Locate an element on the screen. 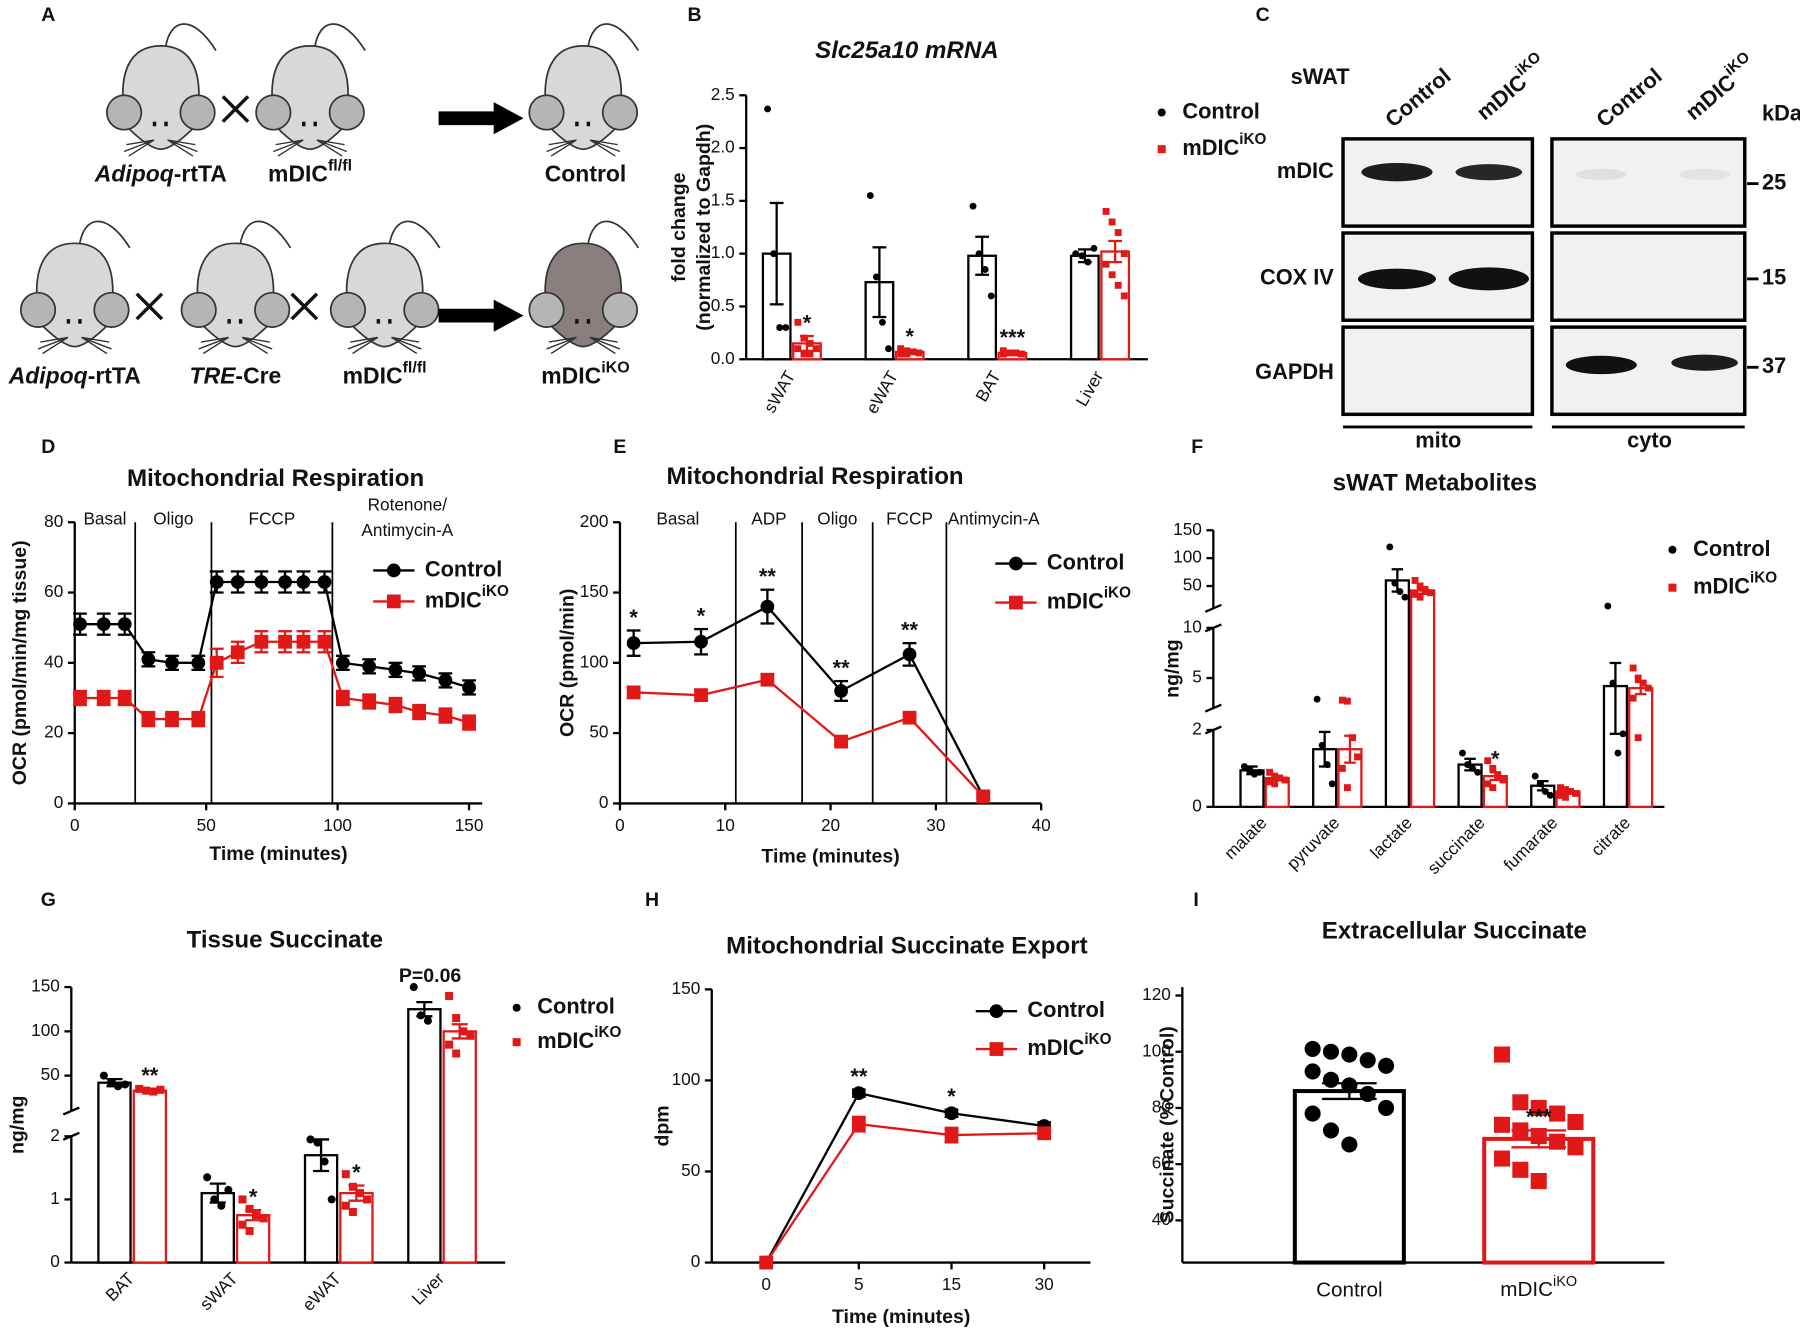 Image resolution: width=1800 pixels, height=1336 pixels. significance: ** is located at coordinates (858, 1076).